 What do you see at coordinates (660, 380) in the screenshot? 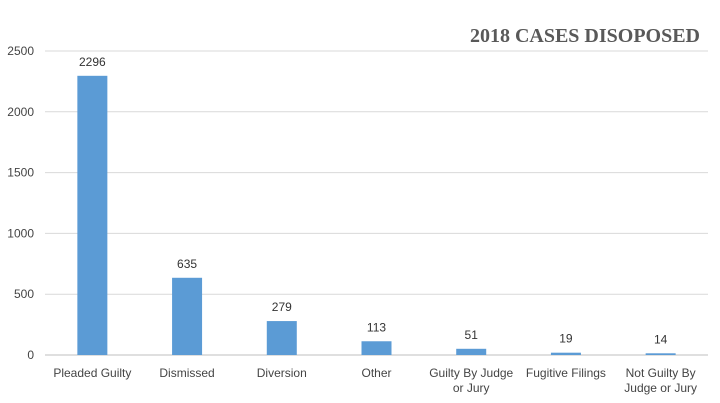
I see `x-tick-label: Not Guilty By Judge or Jury` at bounding box center [660, 380].